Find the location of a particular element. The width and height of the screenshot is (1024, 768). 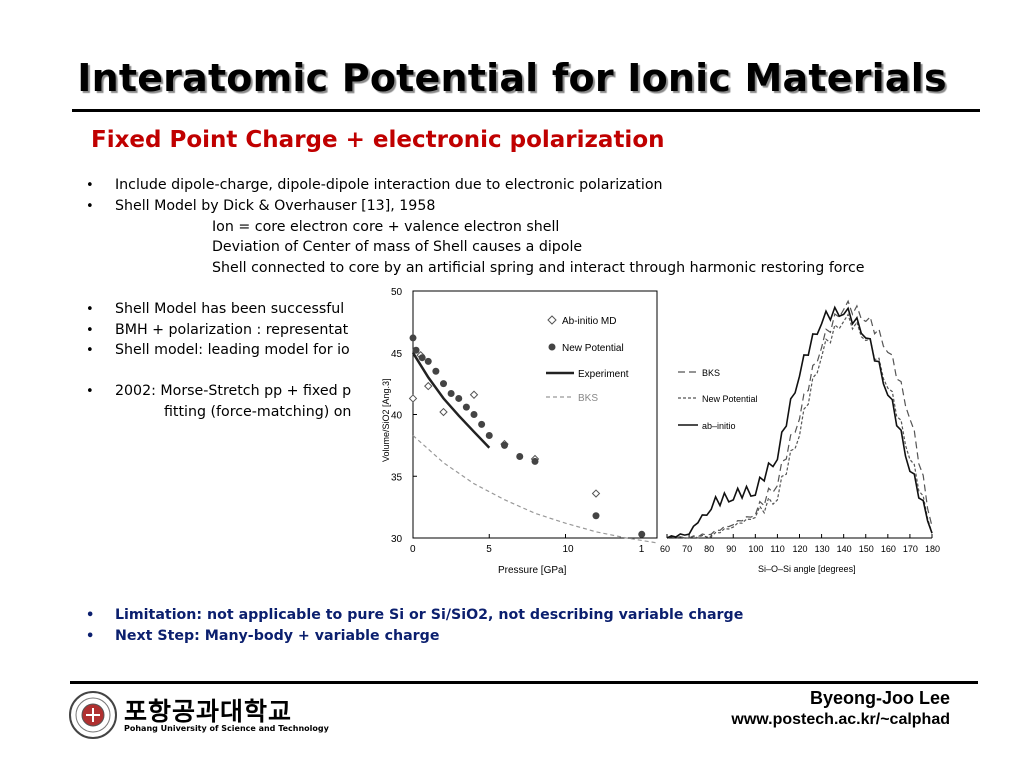

x-tick-label-left: 10 is located at coordinates (569, 549).